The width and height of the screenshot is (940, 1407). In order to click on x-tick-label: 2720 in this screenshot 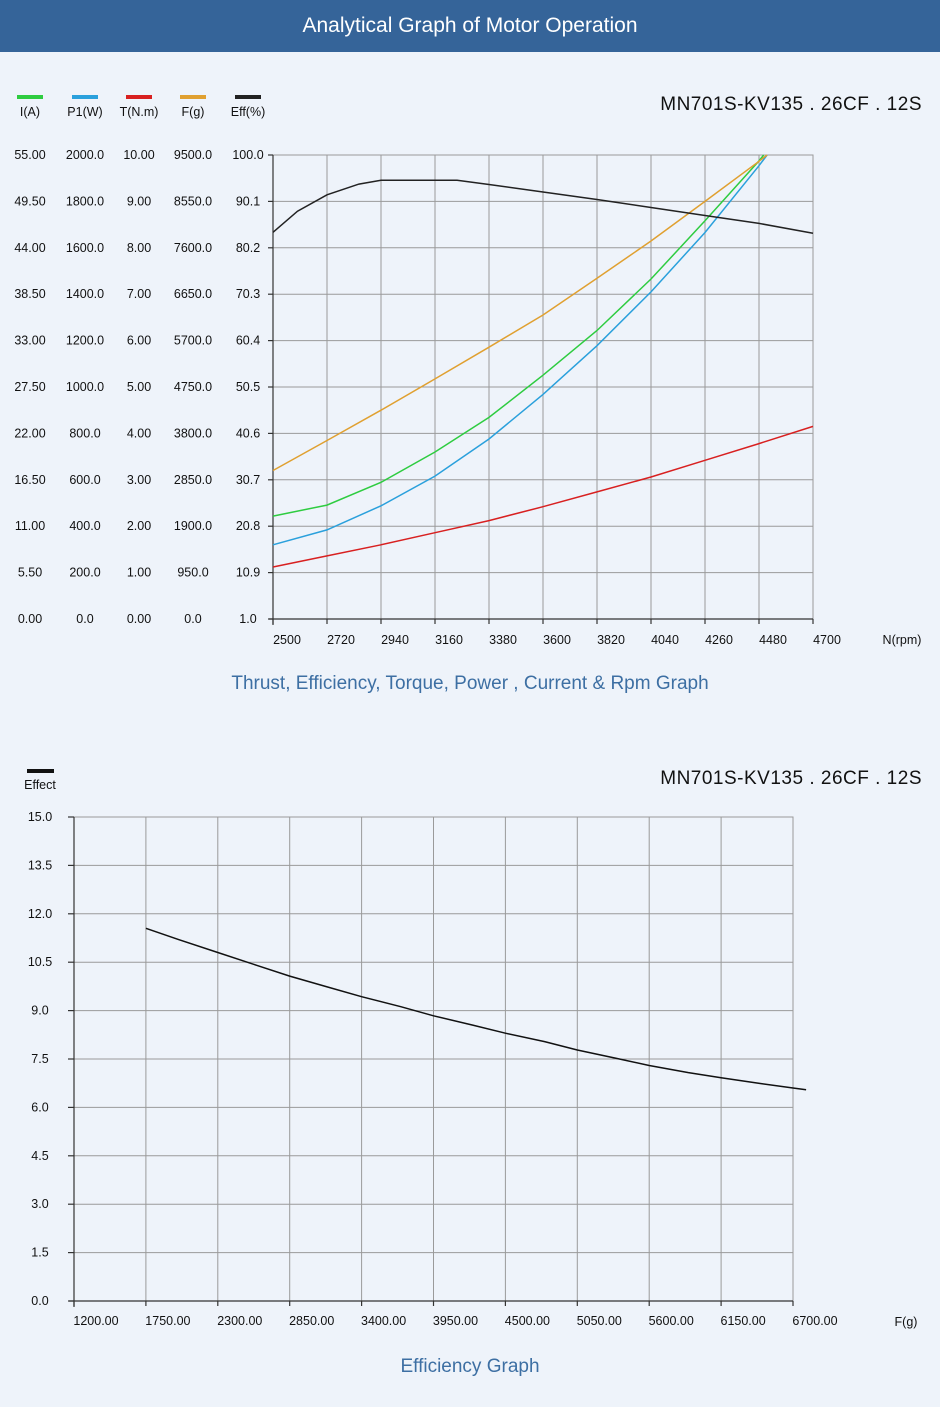, I will do `click(341, 640)`.